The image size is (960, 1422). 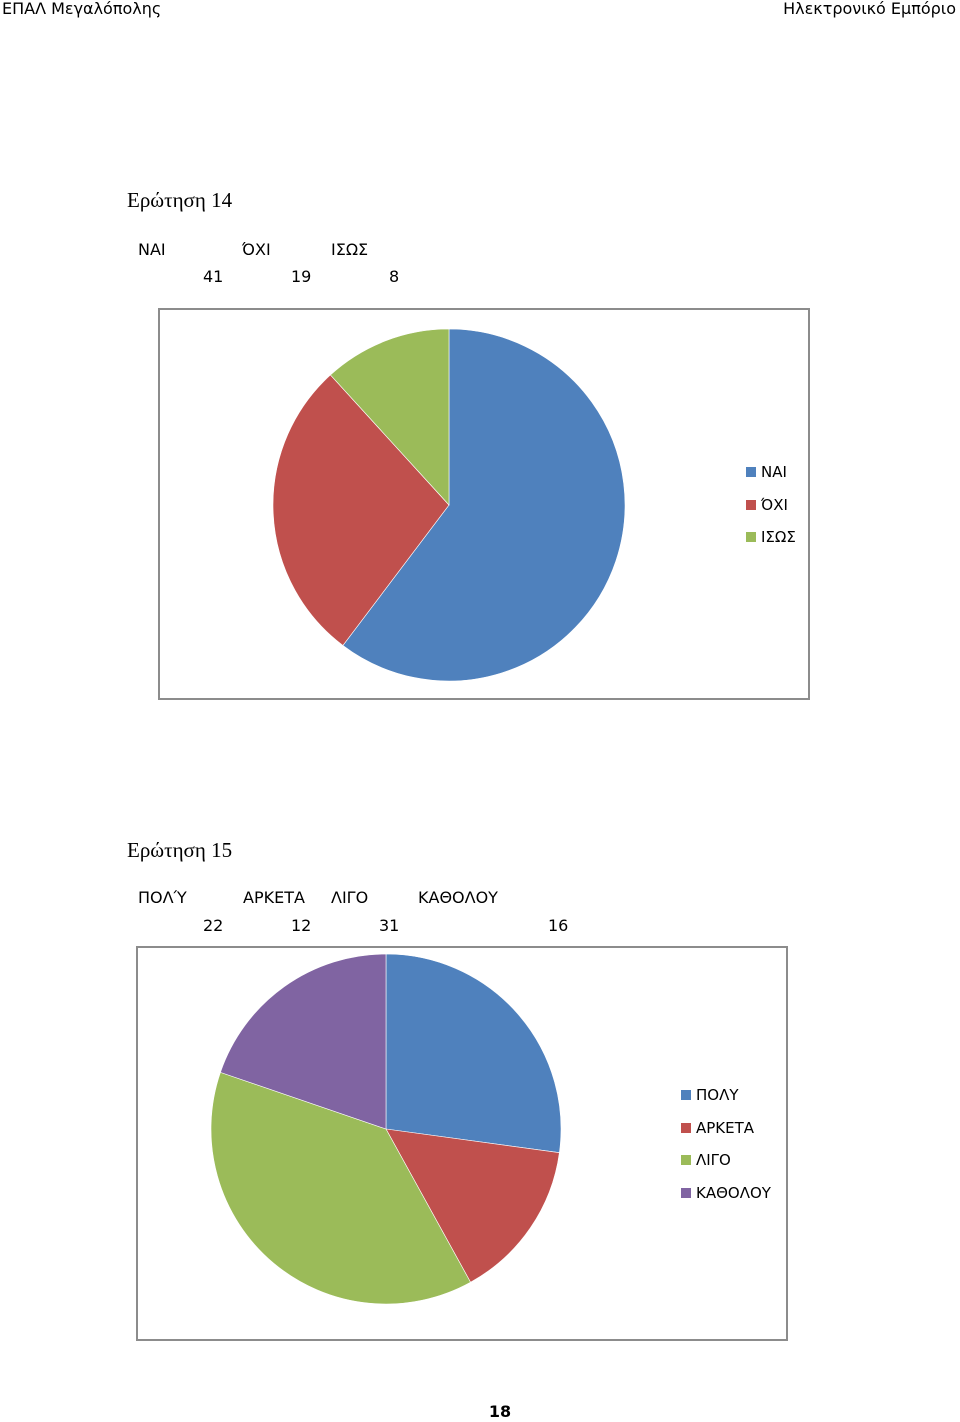 I want to click on legend-label: ΚΑΘΟΛΟΥ, so click(x=733, y=1192).